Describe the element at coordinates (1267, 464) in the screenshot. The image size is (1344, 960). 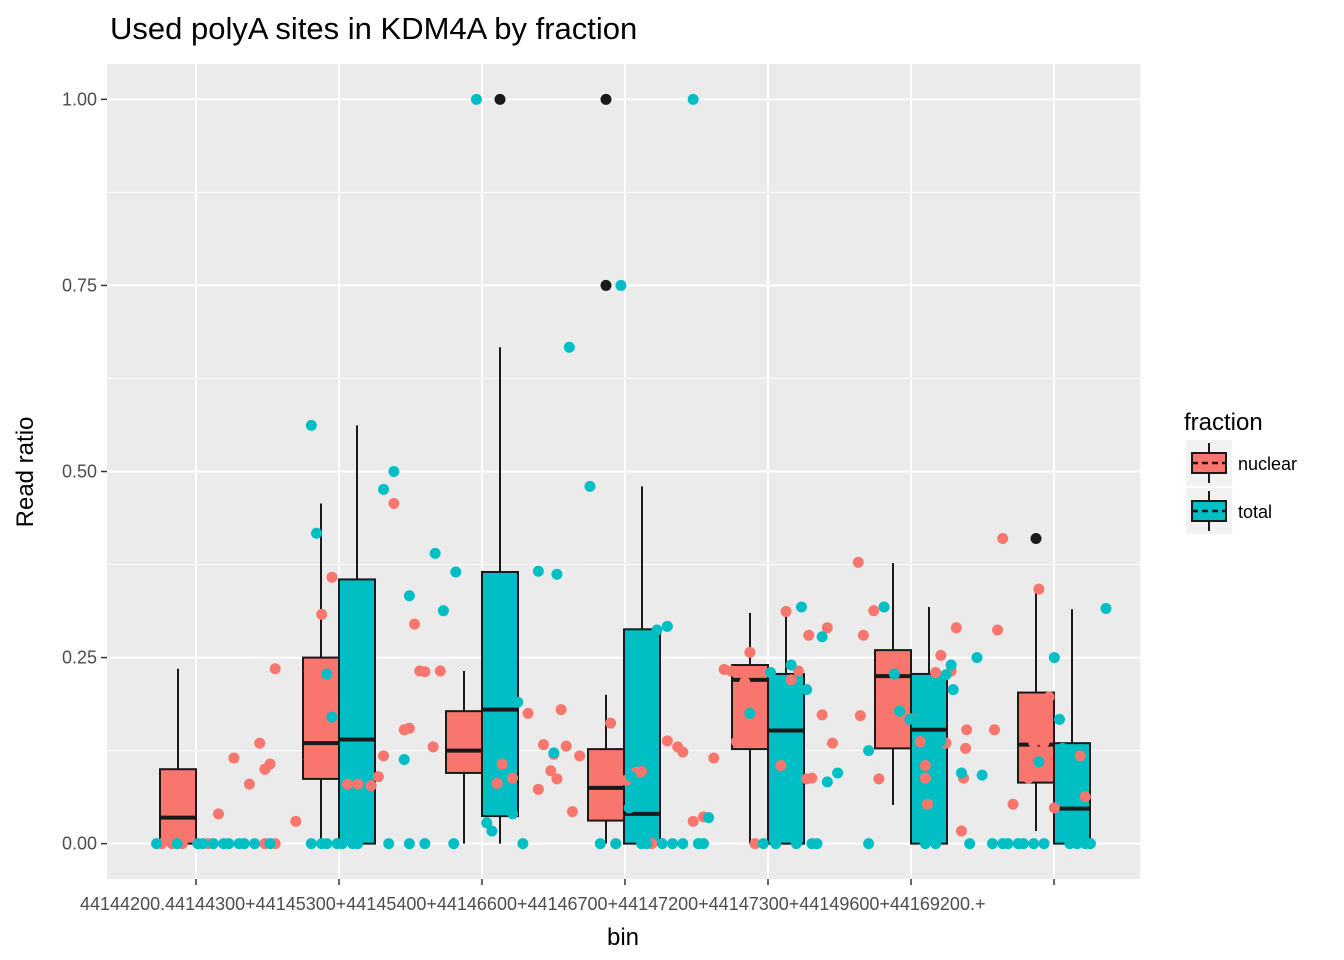
I see `legend-label: nuclear` at that location.